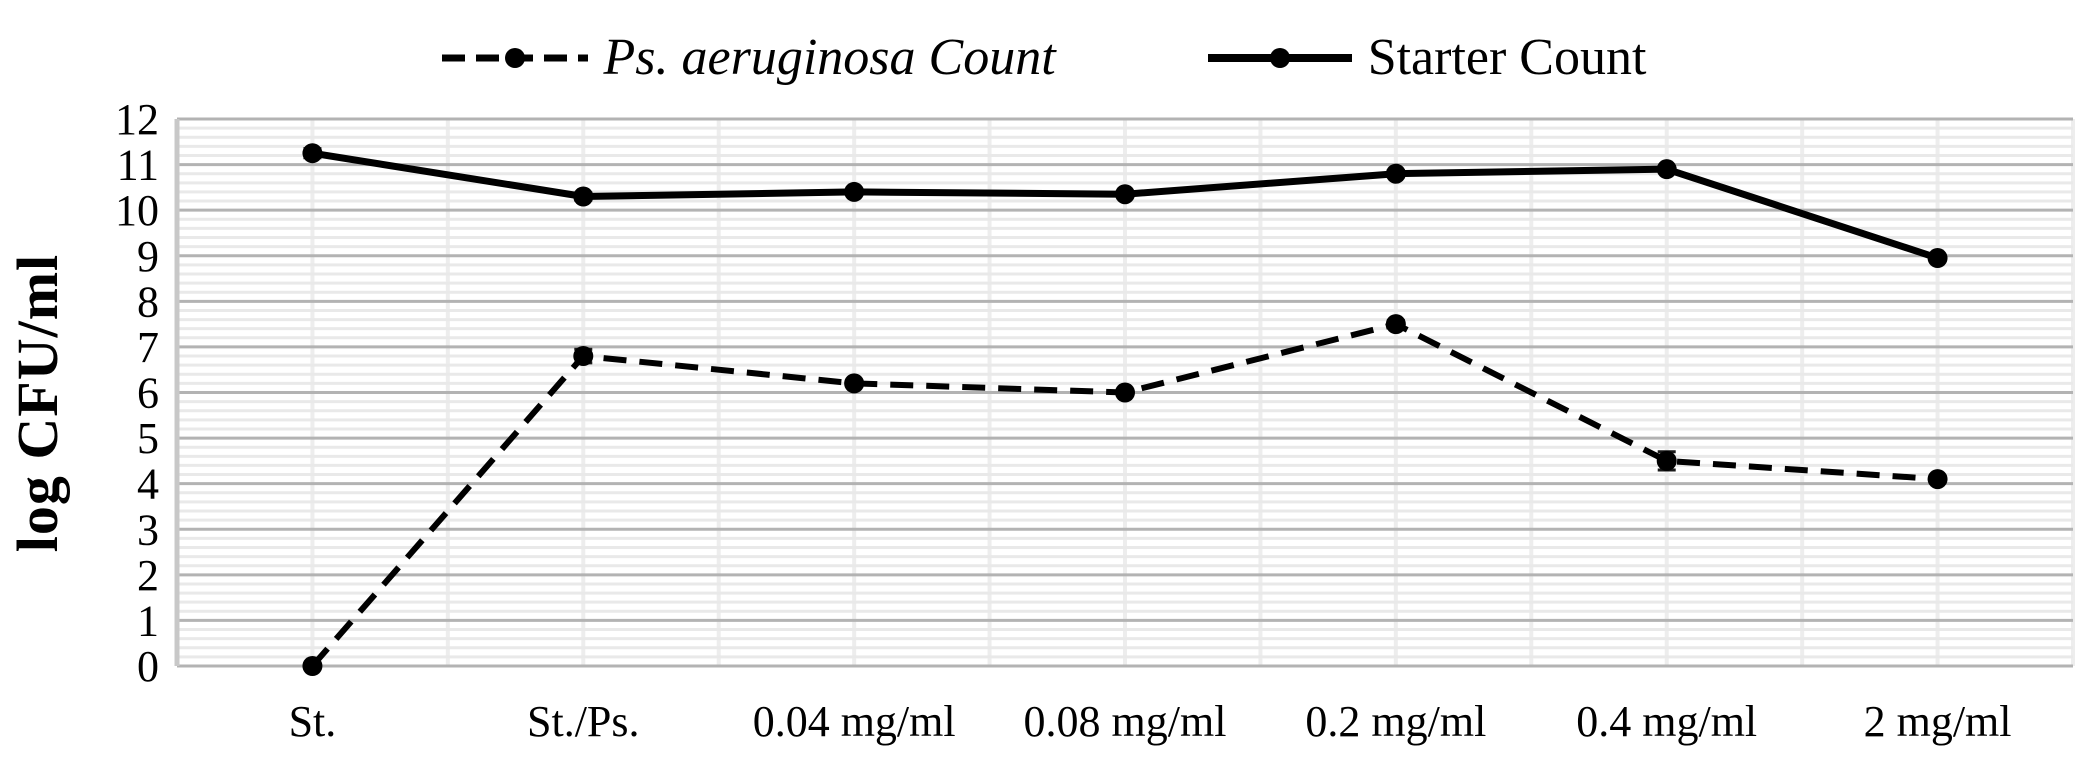  I want to click on y-tick-label: 6, so click(148, 393).